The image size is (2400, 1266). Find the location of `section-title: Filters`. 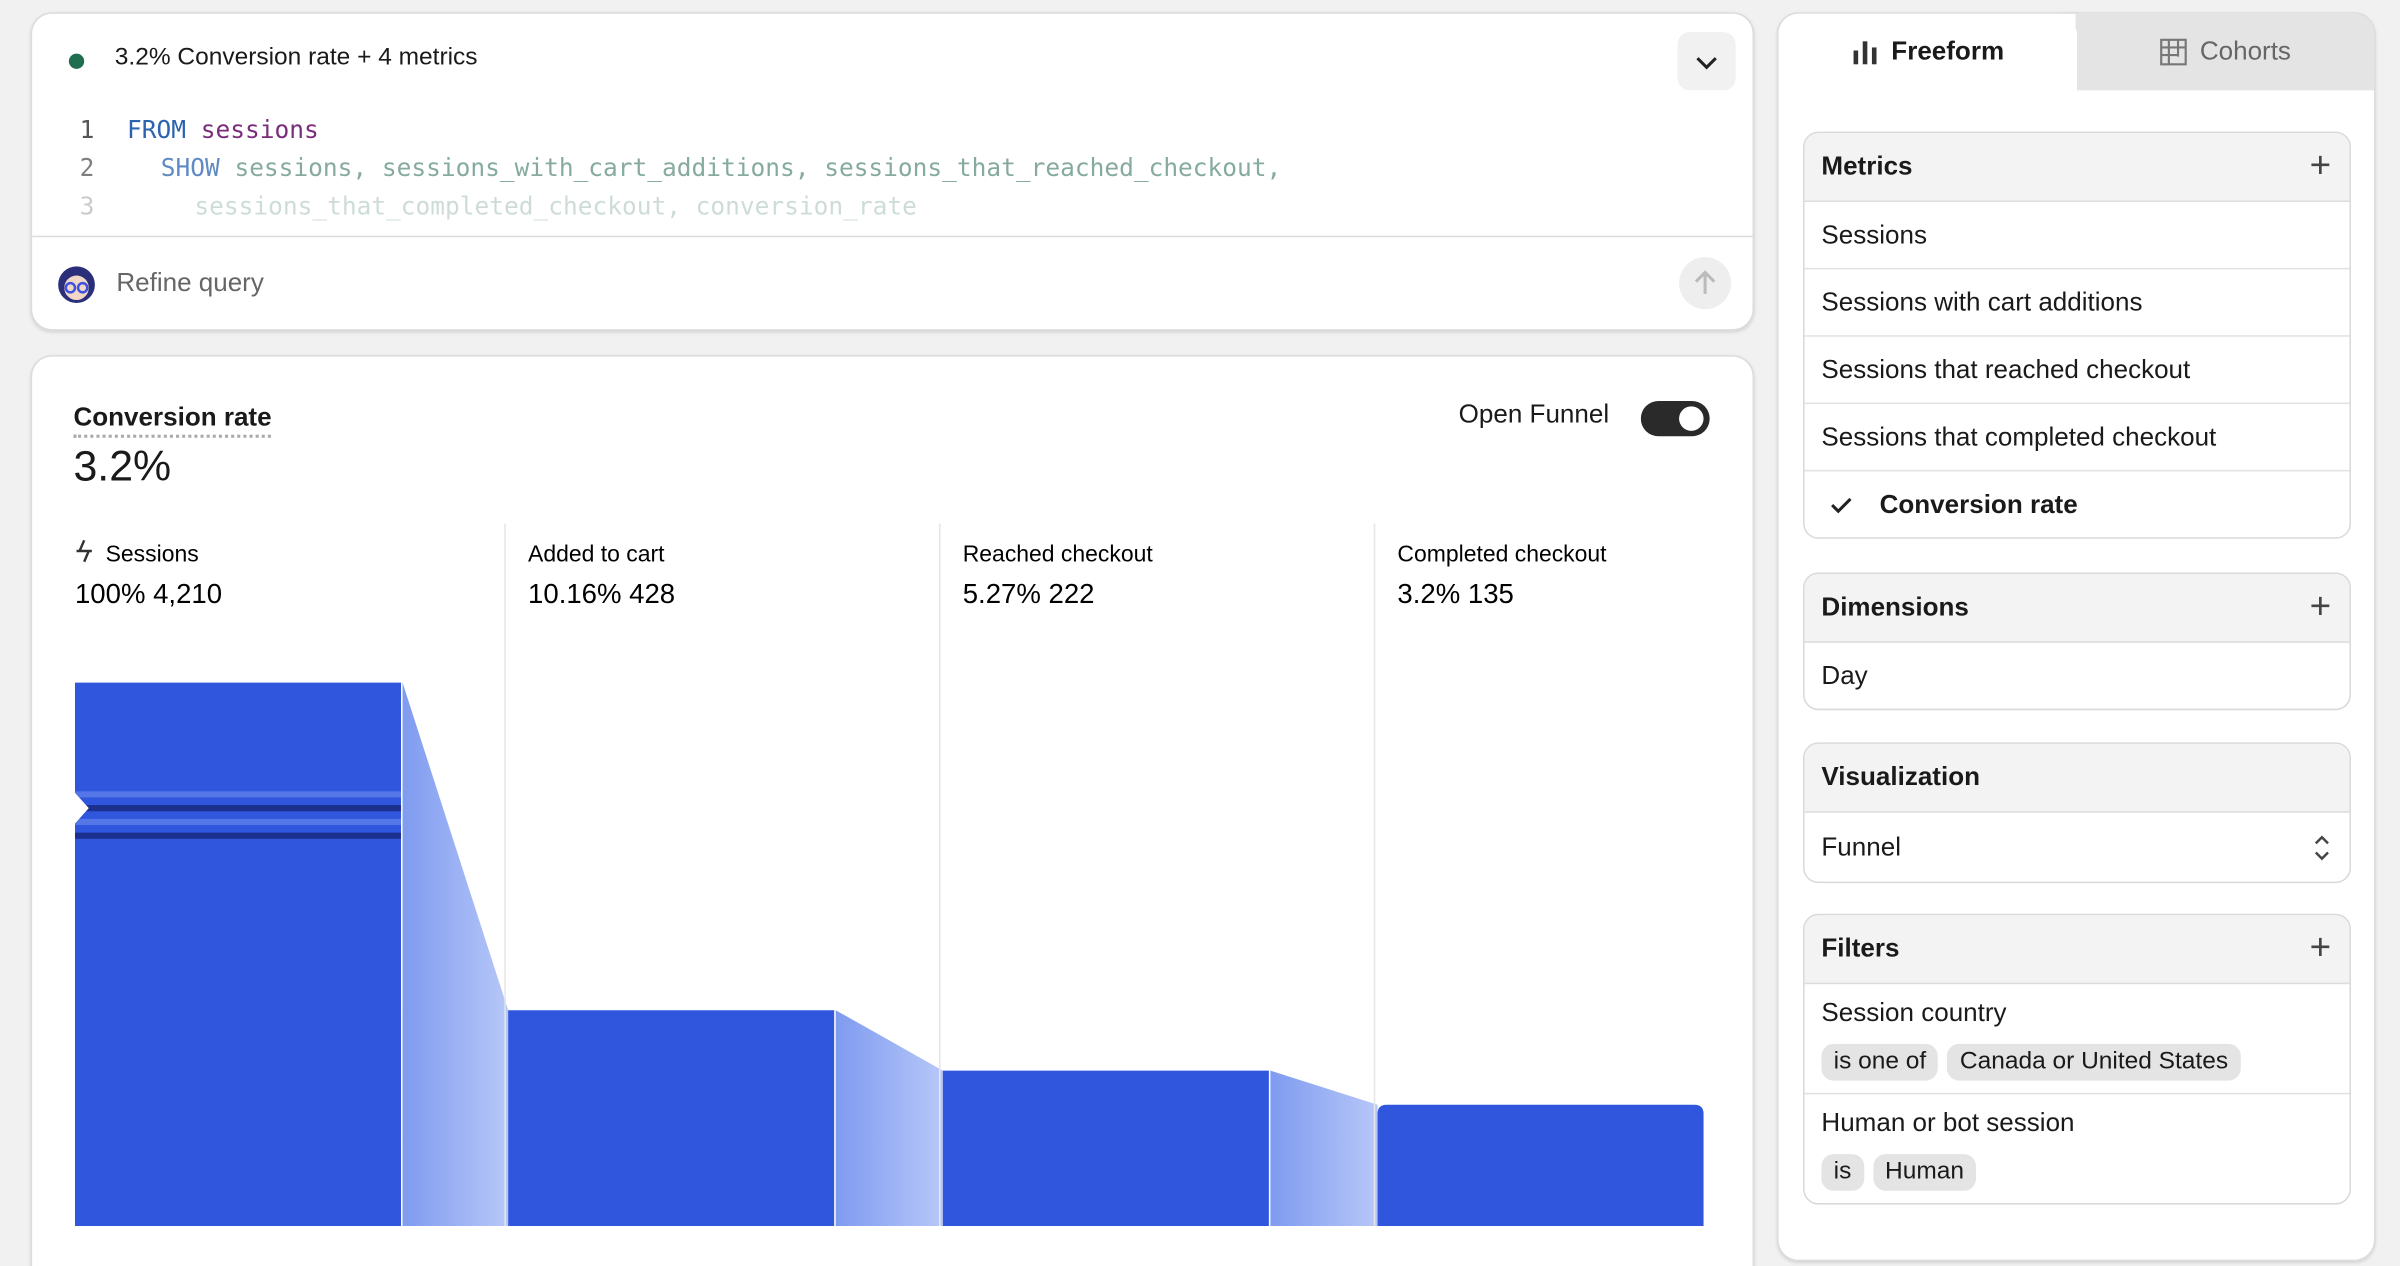

section-title: Filters is located at coordinates (1860, 948).